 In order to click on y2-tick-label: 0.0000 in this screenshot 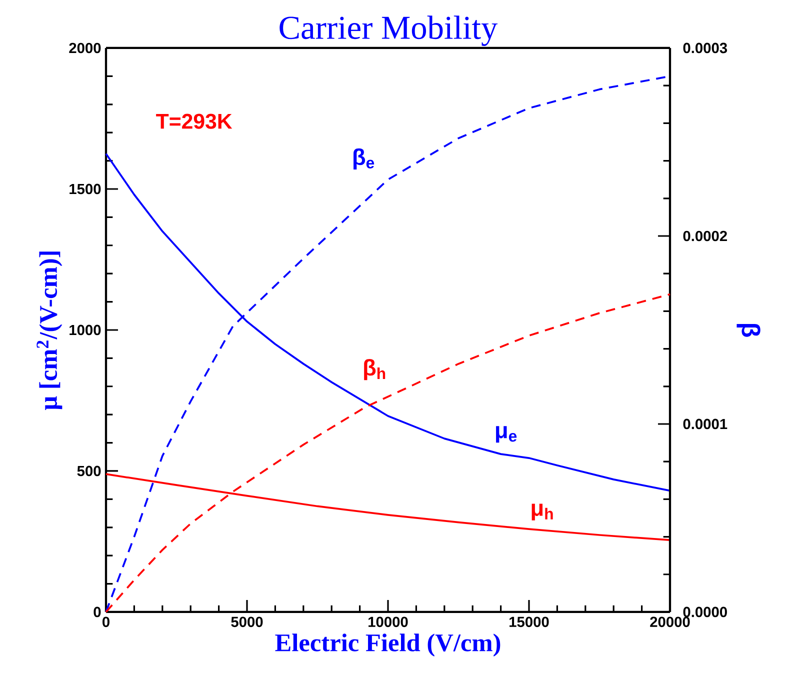, I will do `click(705, 612)`.